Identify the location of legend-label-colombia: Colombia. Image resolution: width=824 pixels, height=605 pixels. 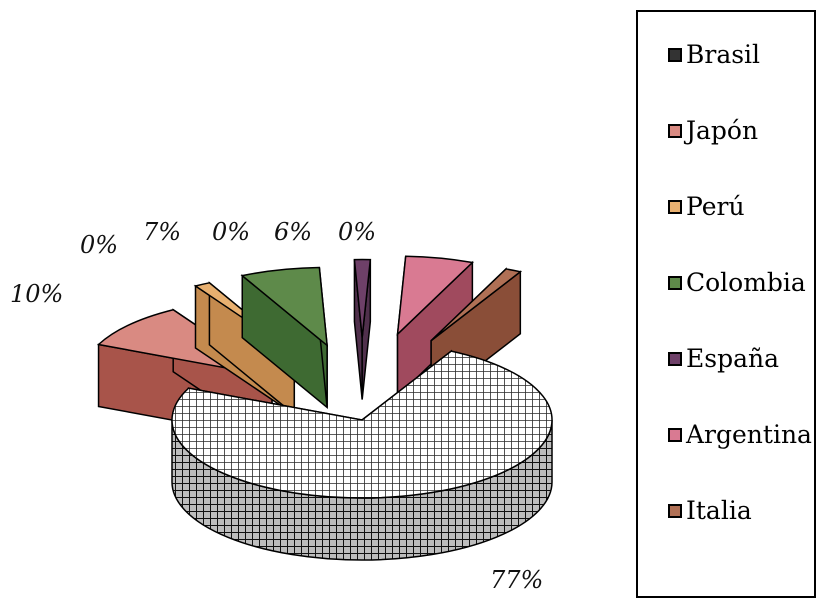
(746, 282).